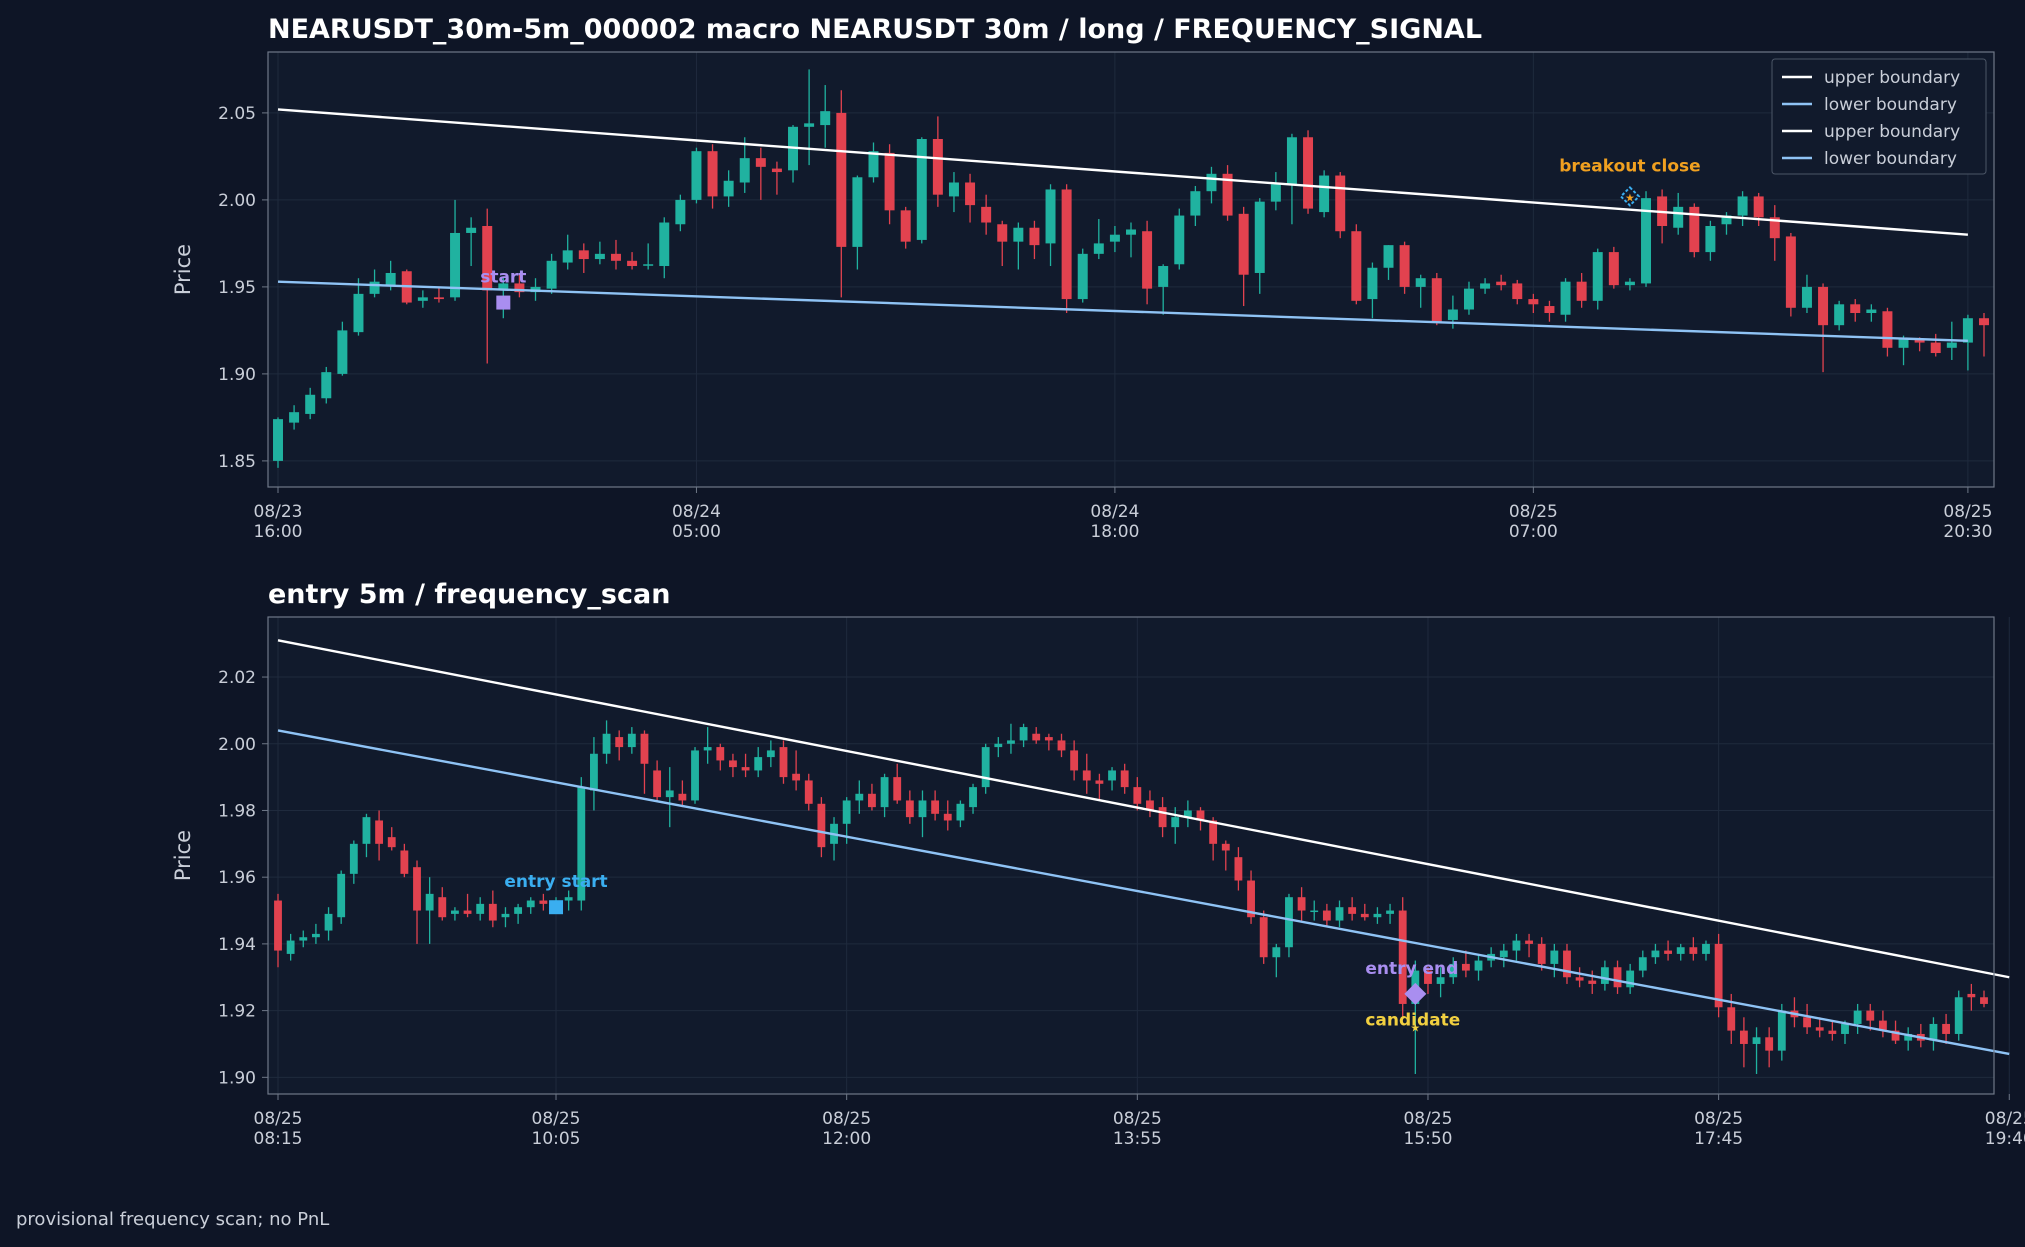 This screenshot has width=2025, height=1247. I want to click on y-axis-label: Price, so click(183, 269).